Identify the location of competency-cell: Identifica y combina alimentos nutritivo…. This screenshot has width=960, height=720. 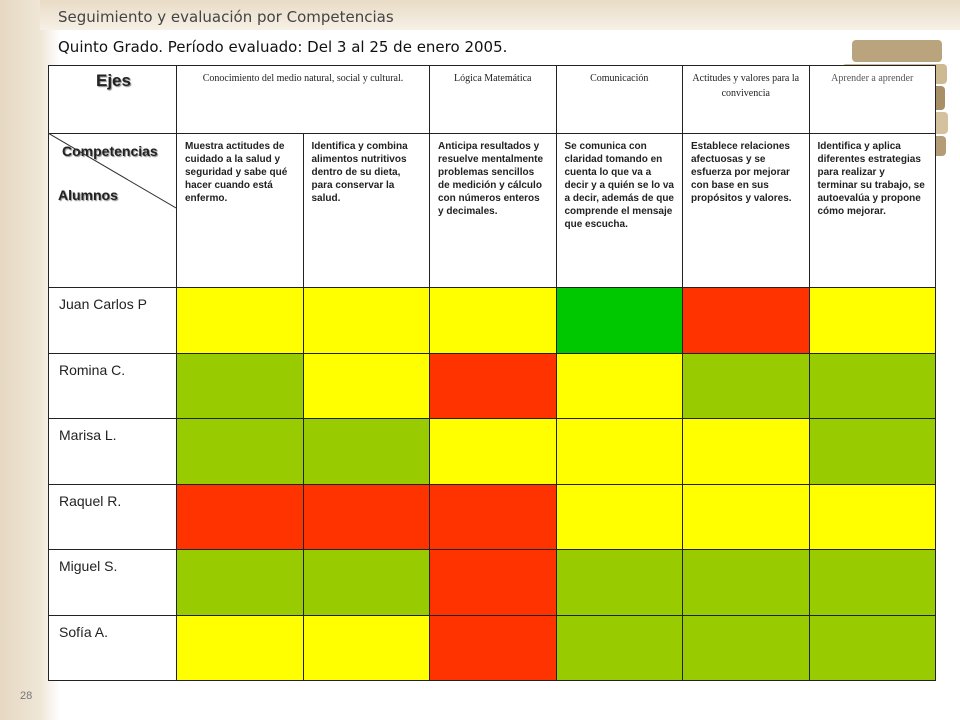
(366, 210).